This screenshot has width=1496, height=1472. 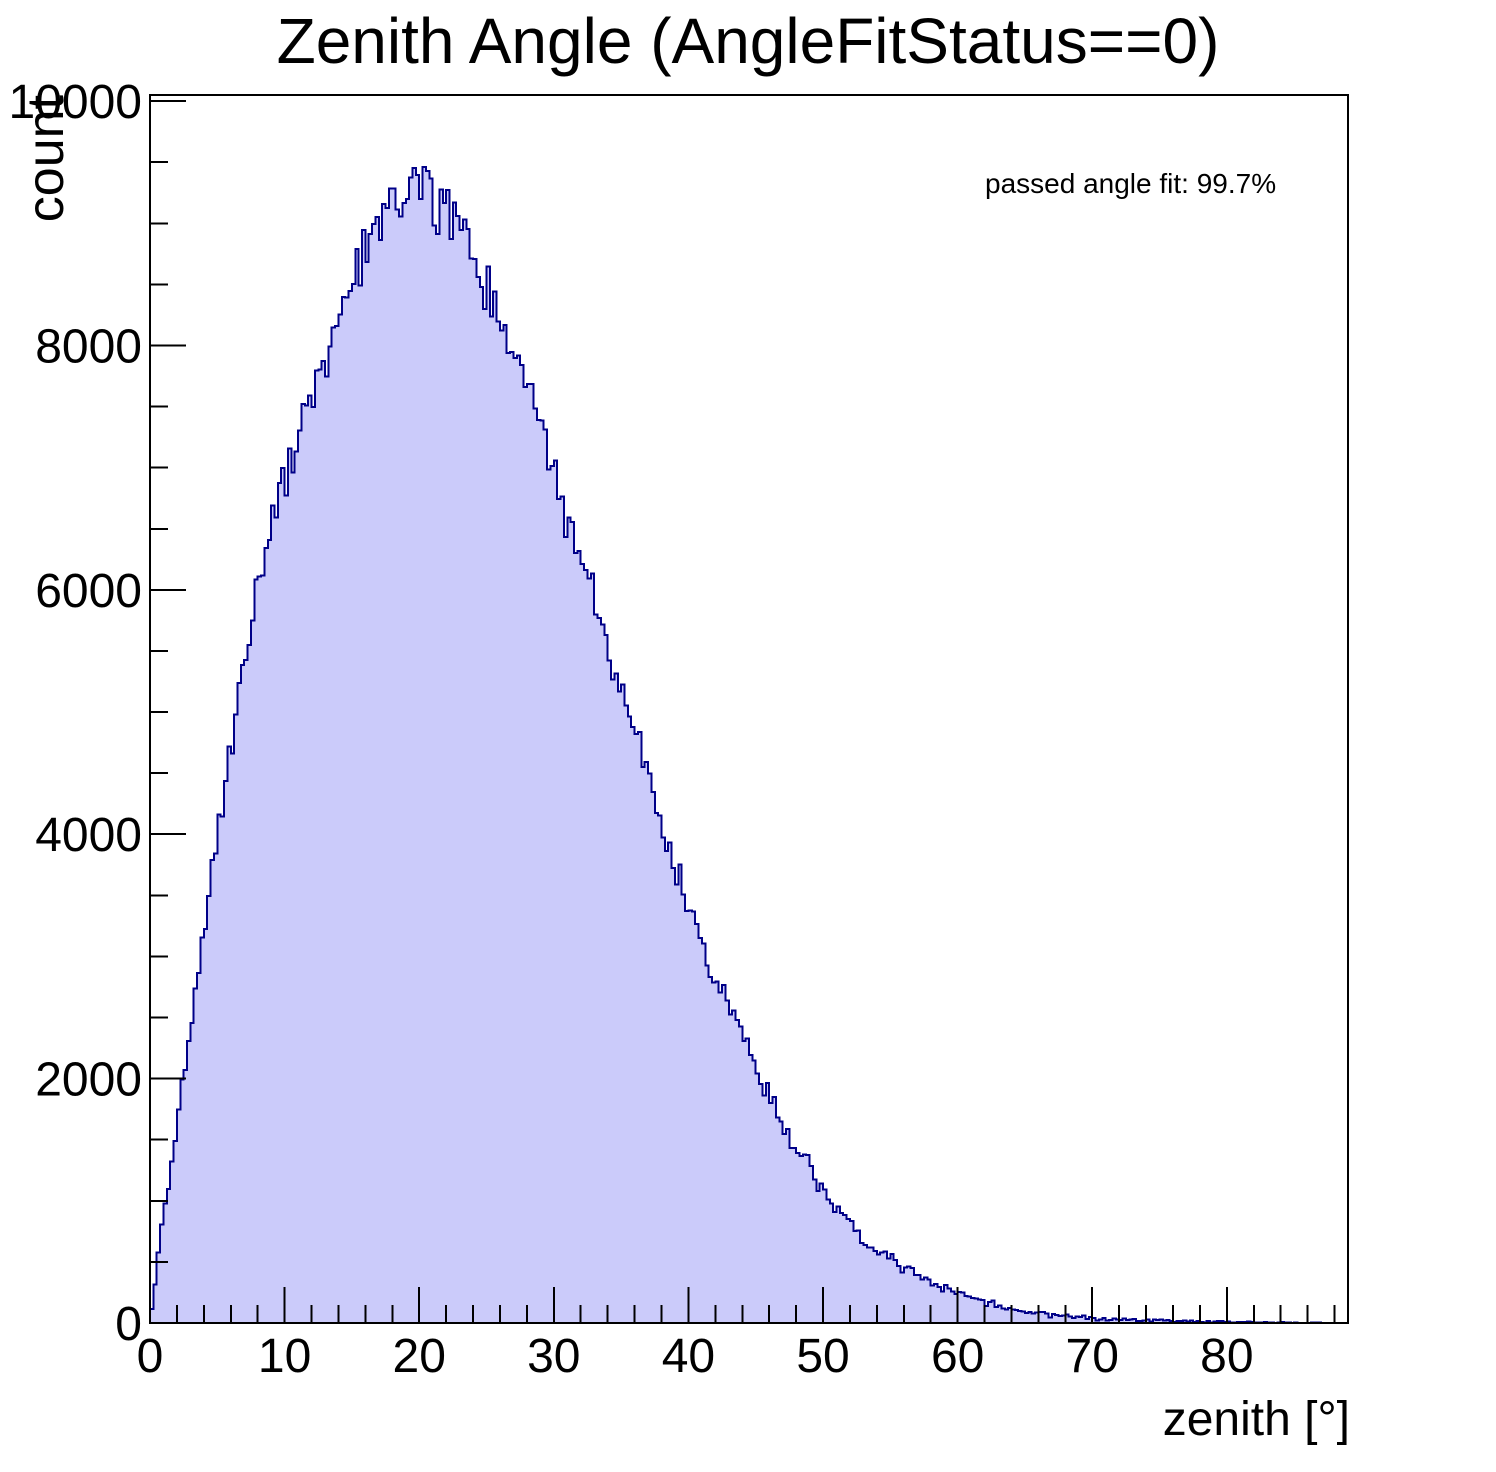 What do you see at coordinates (1131, 183) in the screenshot?
I see `passed-angle-fit-annotation: passed angle fit: 99.7%` at bounding box center [1131, 183].